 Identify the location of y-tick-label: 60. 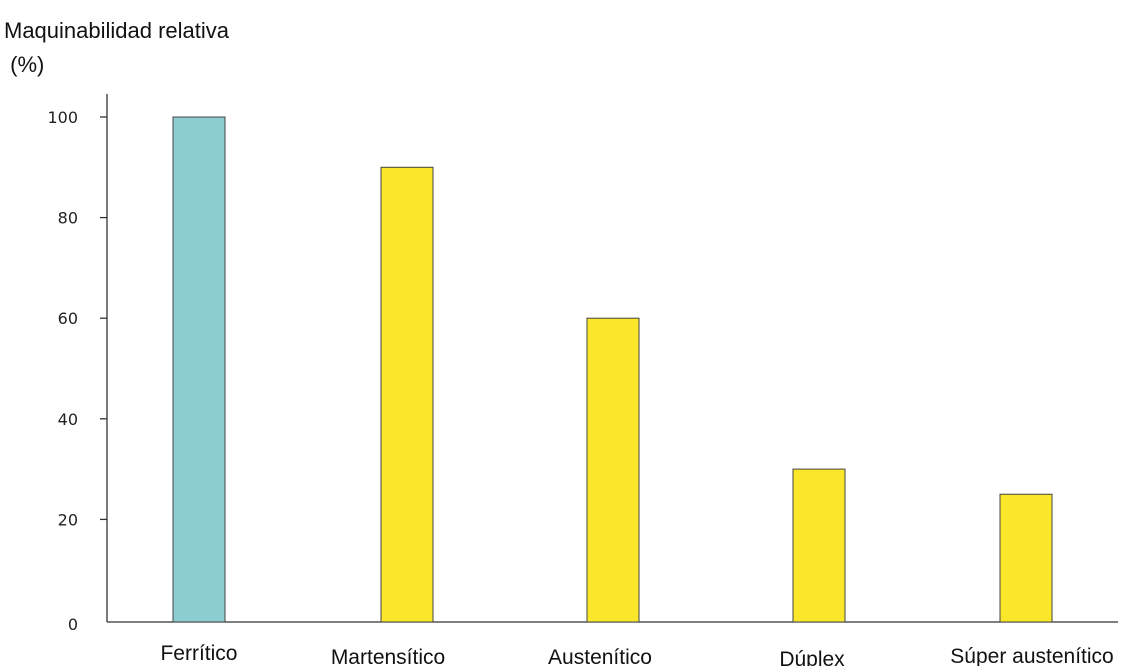
(68, 318).